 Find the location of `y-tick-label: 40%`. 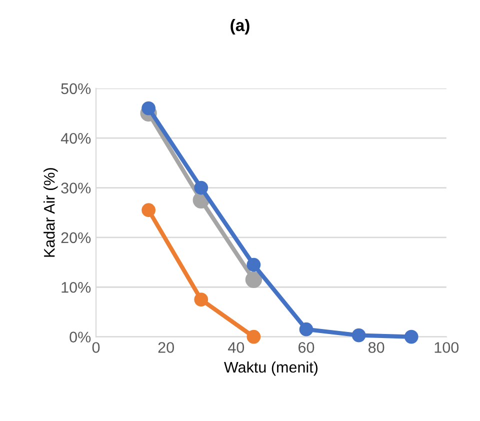

y-tick-label: 40% is located at coordinates (75, 138).